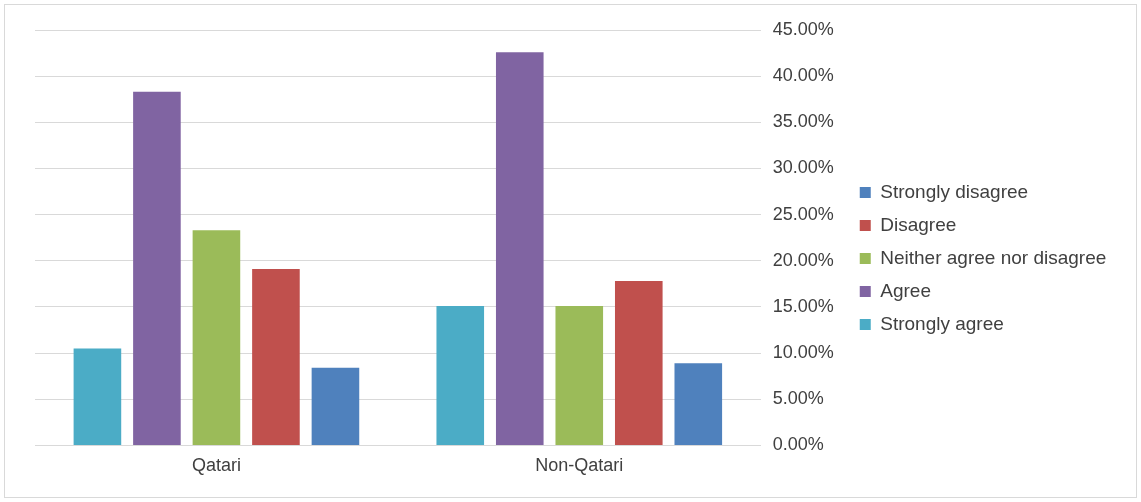 The width and height of the screenshot is (1141, 502). Describe the element at coordinates (905, 290) in the screenshot. I see `legend-label: Agree` at that location.